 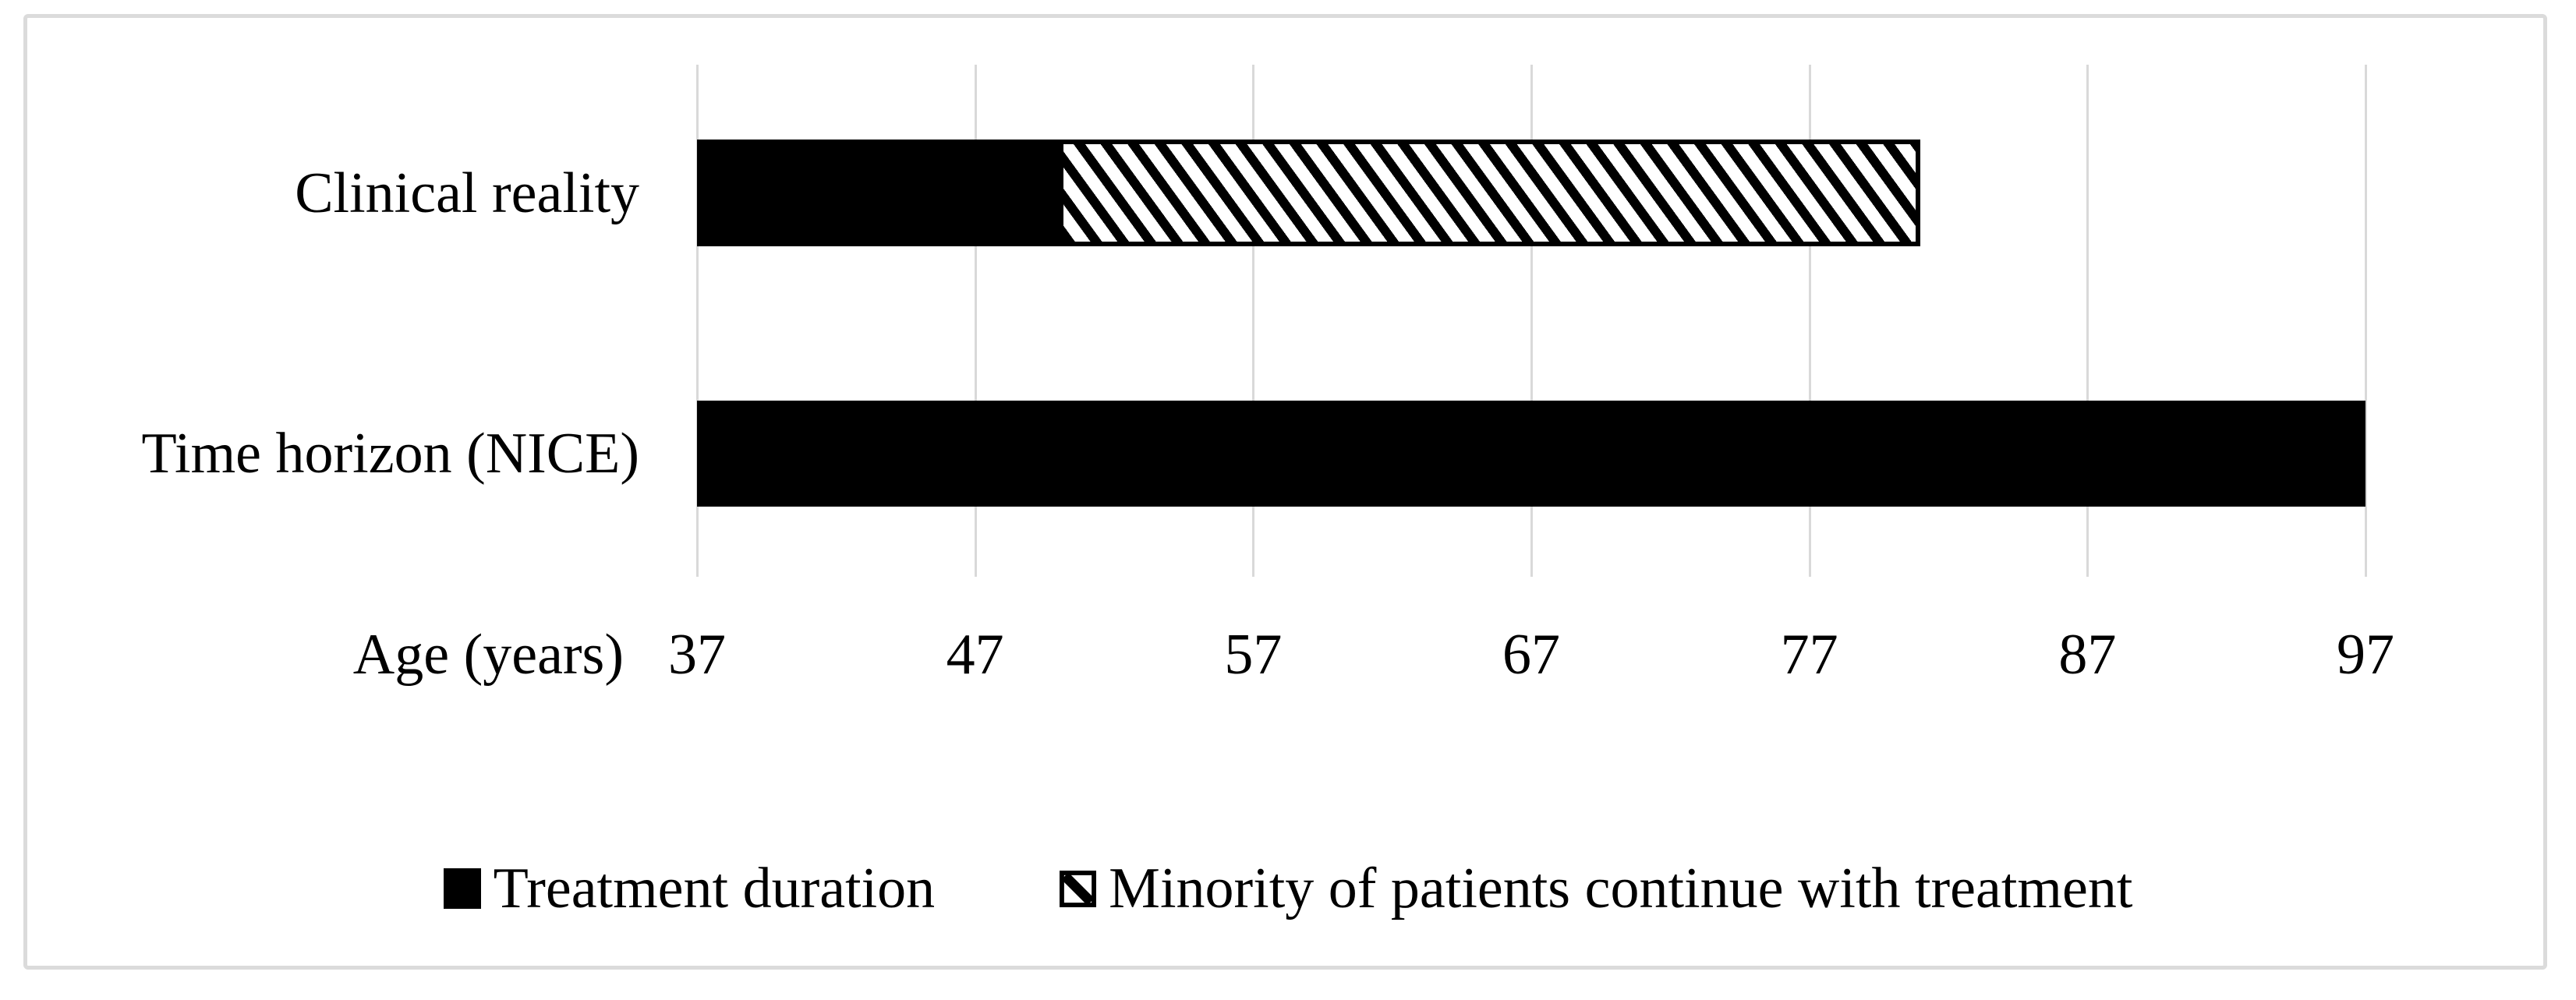 I want to click on category-label: Clinical reality, so click(x=467, y=193).